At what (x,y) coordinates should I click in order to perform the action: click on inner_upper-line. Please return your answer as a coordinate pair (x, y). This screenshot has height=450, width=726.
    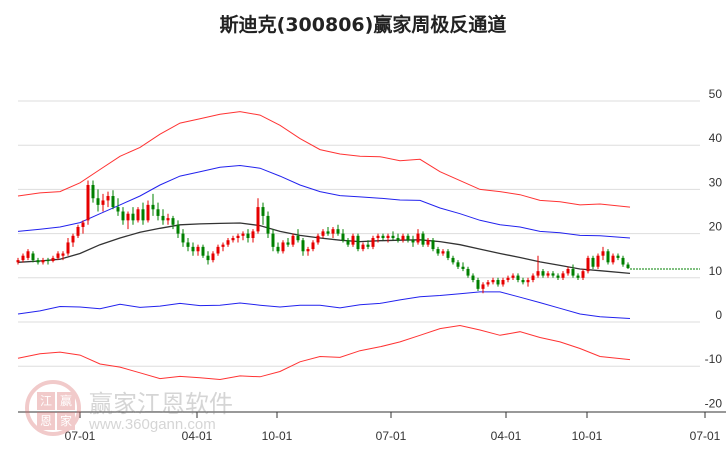
    Looking at the image, I should click on (324, 201).